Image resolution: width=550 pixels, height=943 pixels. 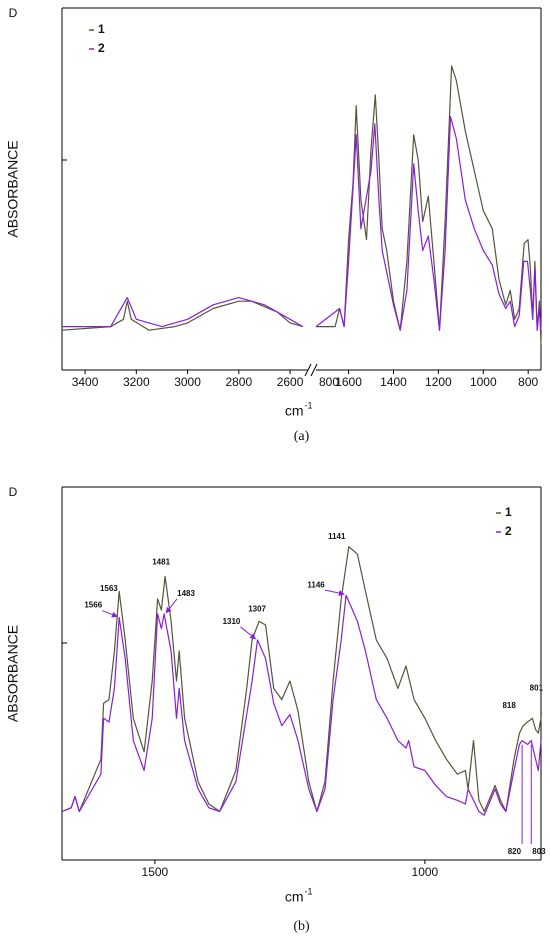 I want to click on annotation-label: 1483, so click(x=186, y=593).